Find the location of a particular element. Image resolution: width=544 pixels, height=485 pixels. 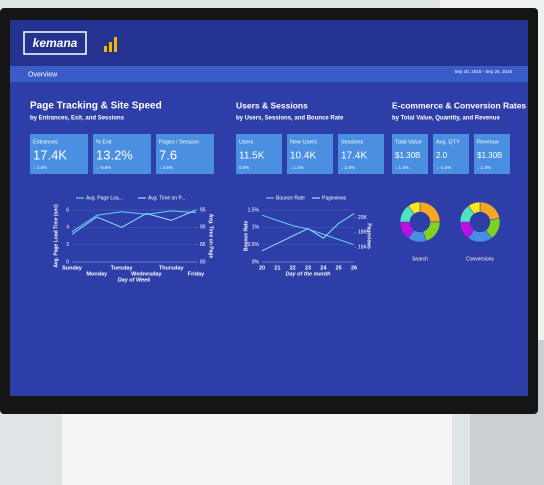

y2-axis-label: Avg. Time on Page is located at coordinates (211, 236).